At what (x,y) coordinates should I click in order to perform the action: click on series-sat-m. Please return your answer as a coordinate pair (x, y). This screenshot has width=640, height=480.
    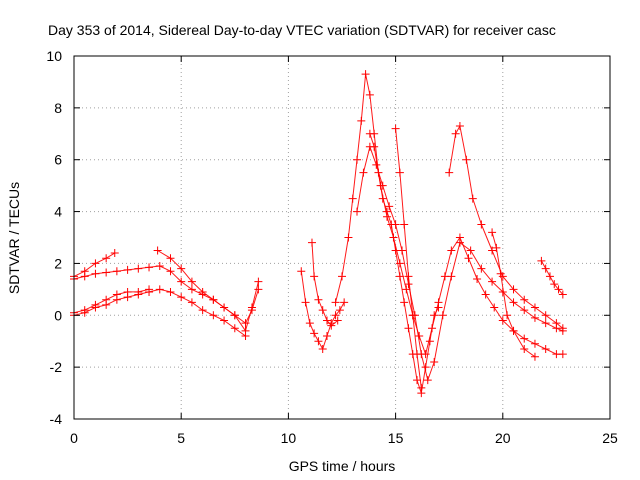
    Looking at the image, I should click on (513, 294).